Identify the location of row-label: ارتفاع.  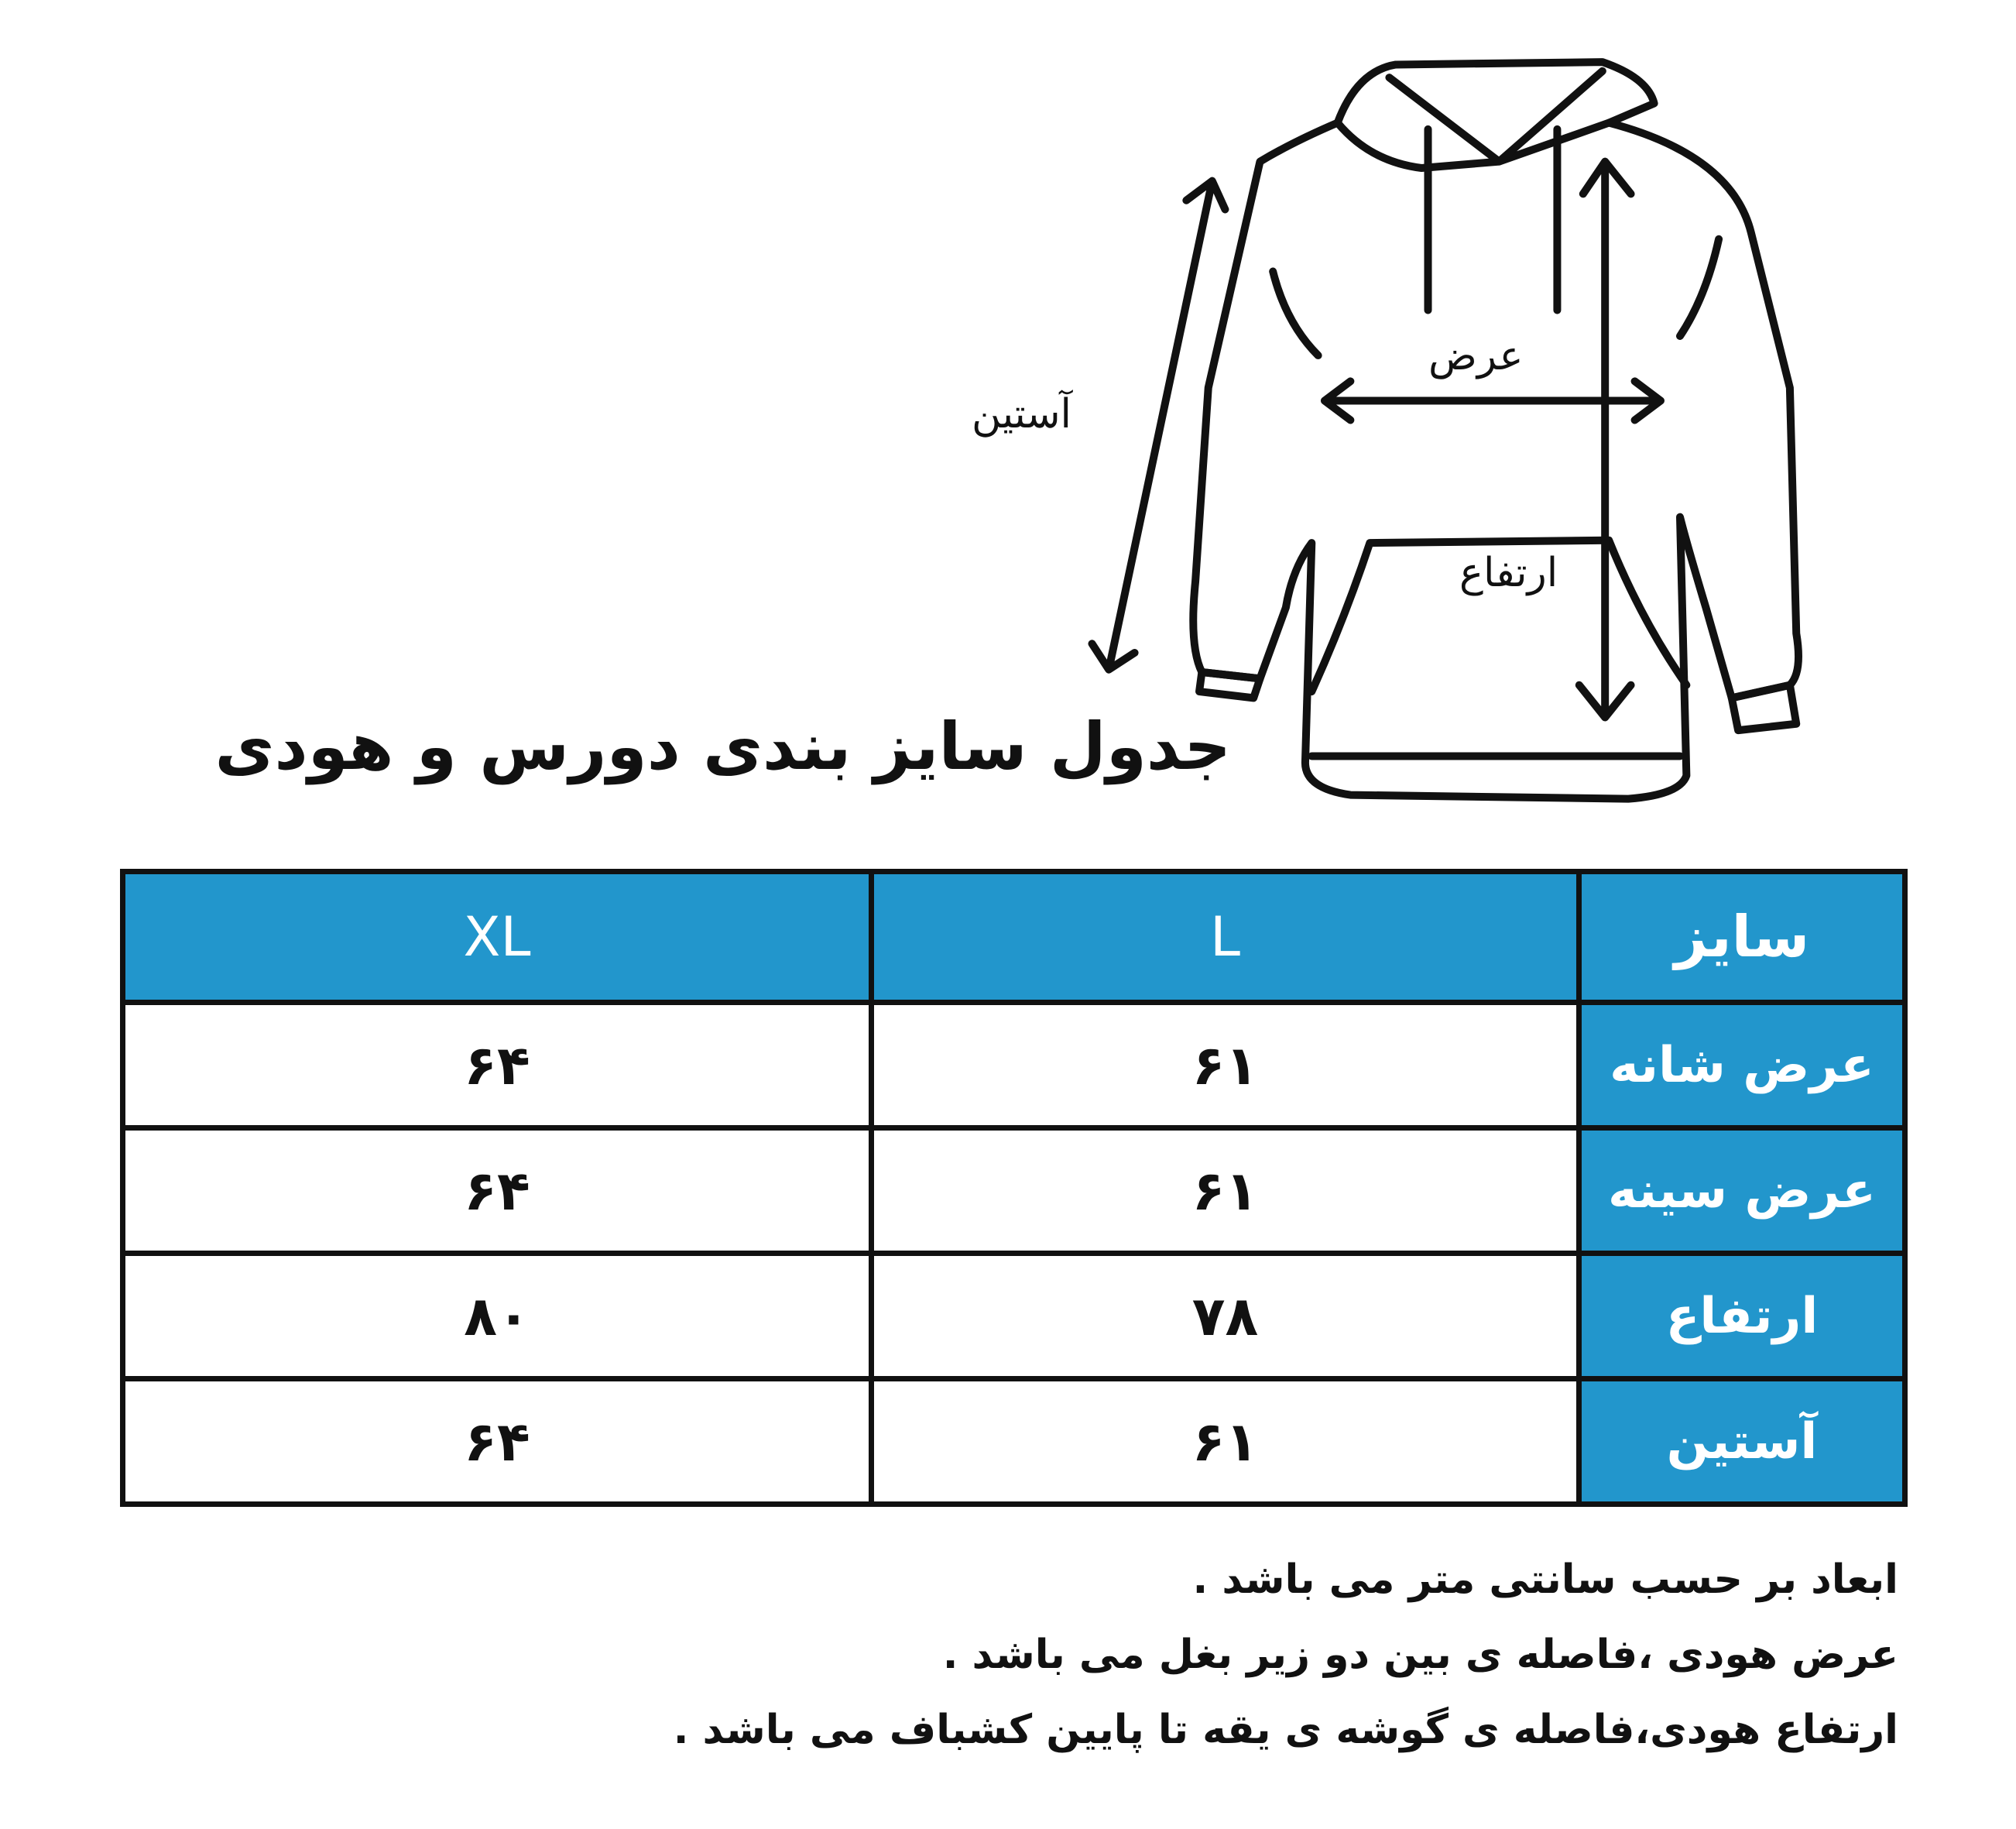
(1742, 1316).